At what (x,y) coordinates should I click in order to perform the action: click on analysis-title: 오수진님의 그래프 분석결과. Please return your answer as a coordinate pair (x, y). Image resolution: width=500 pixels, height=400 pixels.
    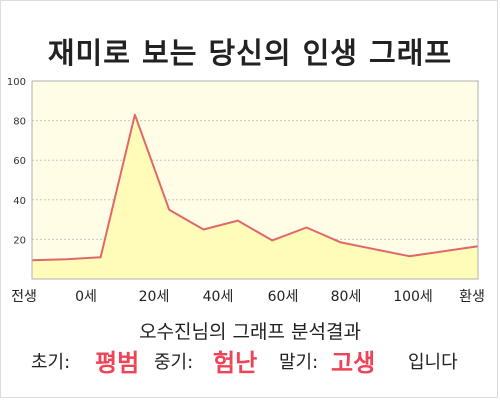
    Looking at the image, I should click on (250, 332).